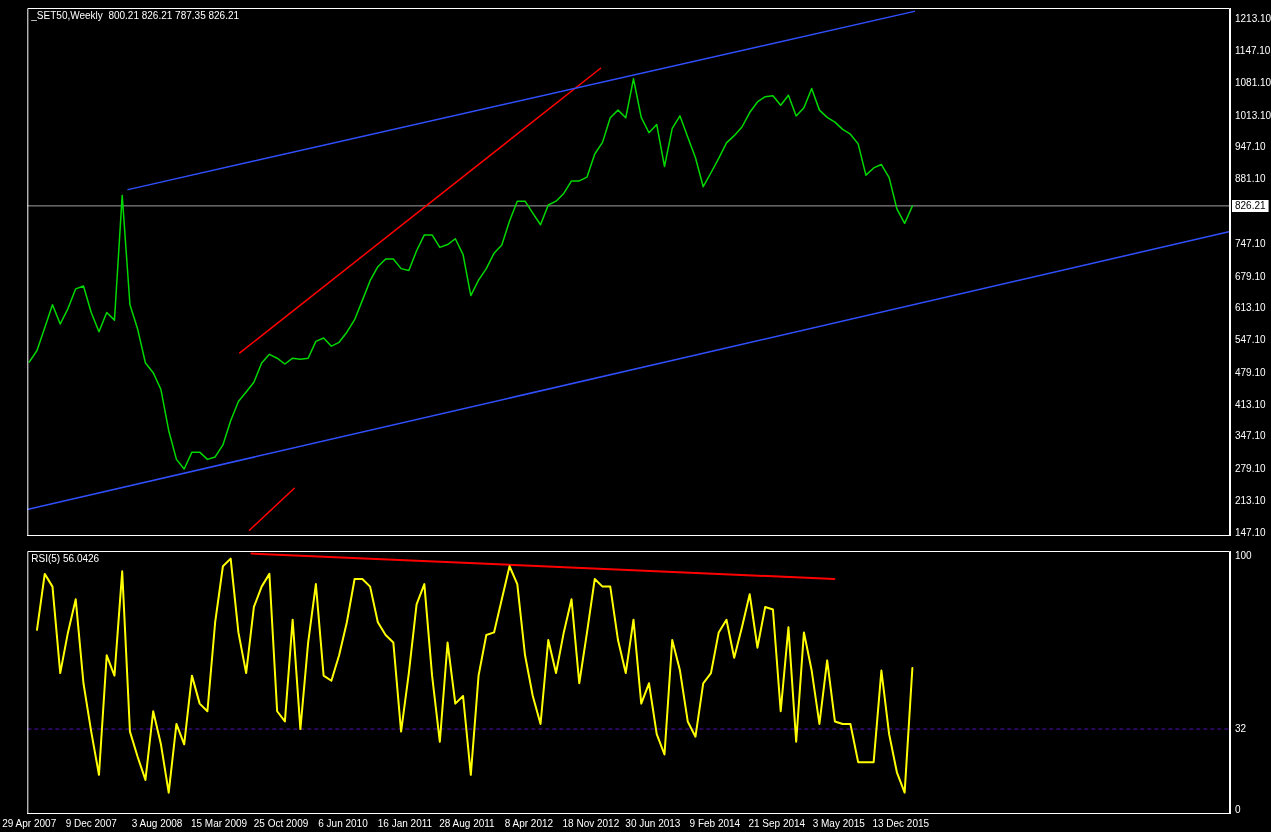 The height and width of the screenshot is (832, 1271). I want to click on y-tick-label: 479.10, so click(1251, 372).